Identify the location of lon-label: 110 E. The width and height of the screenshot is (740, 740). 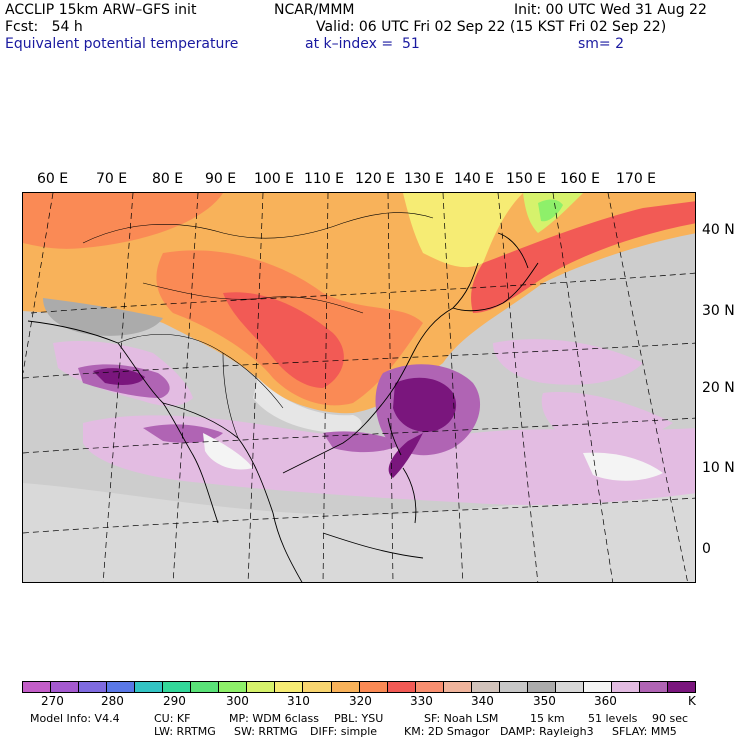
(324, 179).